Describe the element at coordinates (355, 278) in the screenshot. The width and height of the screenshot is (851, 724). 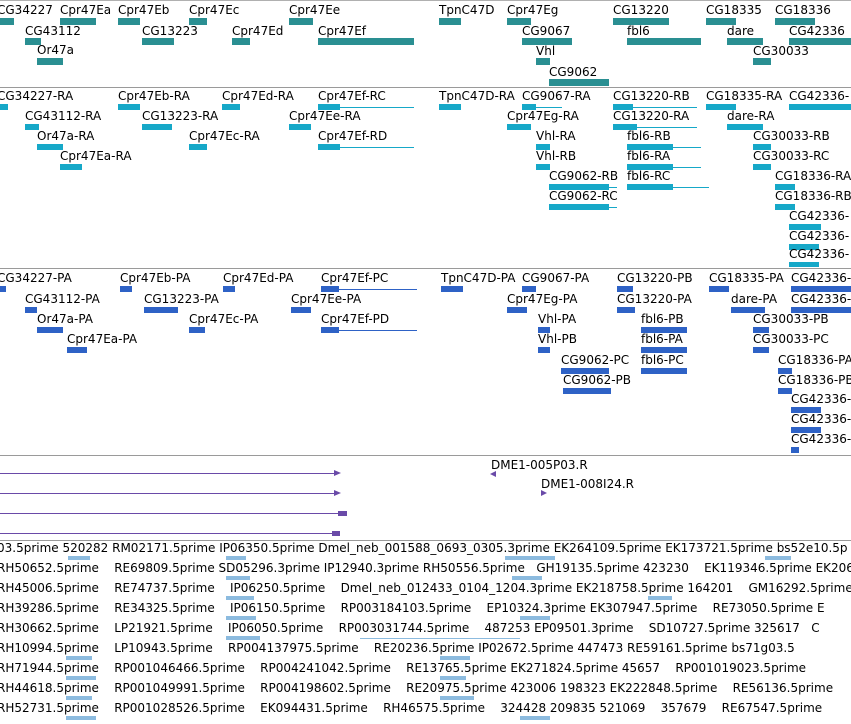
I see `protein-label: Cpr47Ef-PC` at that location.